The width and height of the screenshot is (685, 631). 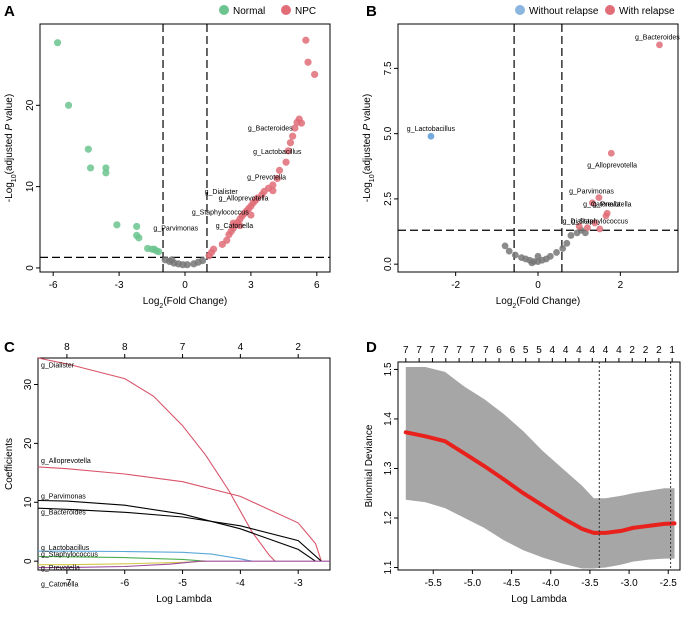 What do you see at coordinates (234, 226) in the screenshot?
I see `panel-a-gene-label: g_Catonella` at bounding box center [234, 226].